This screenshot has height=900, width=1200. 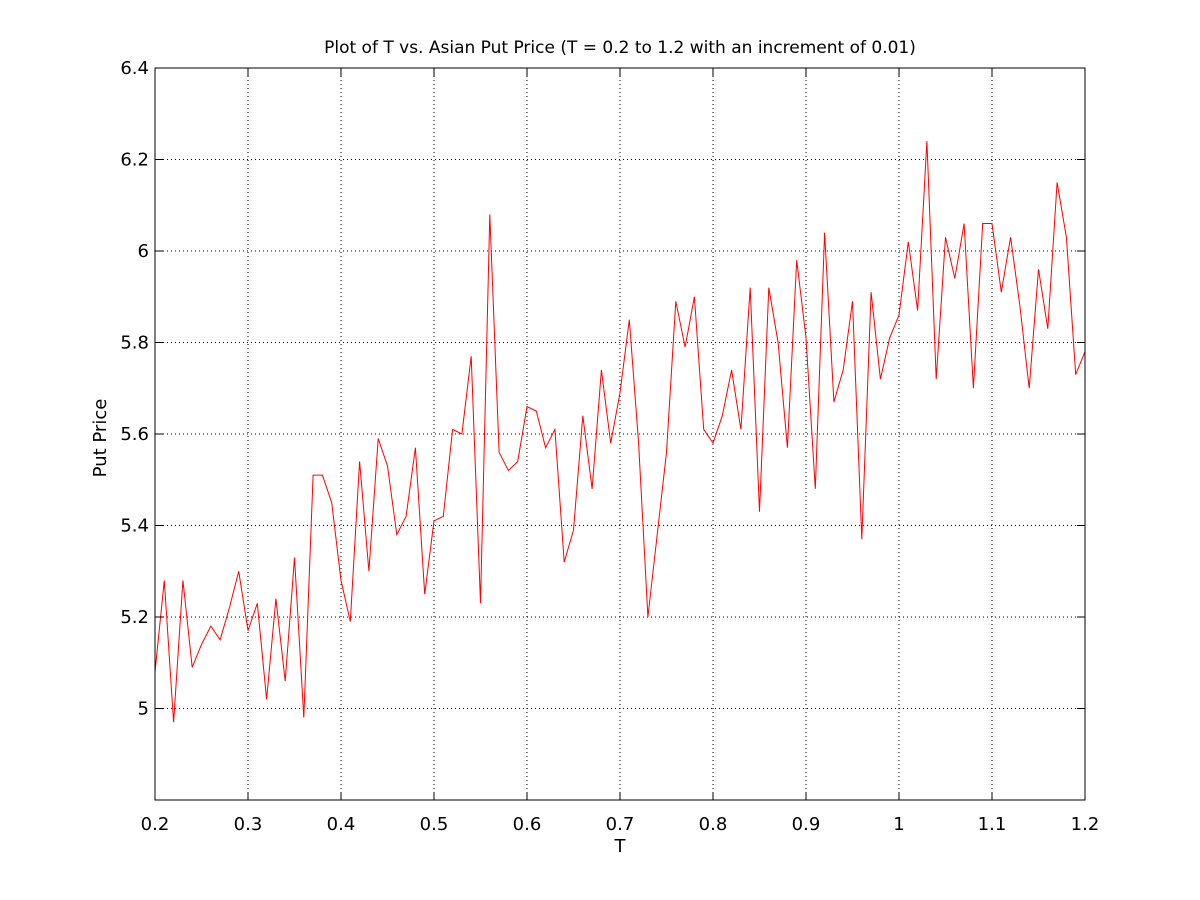 I want to click on x-tick-label: 0.4, so click(x=341, y=824).